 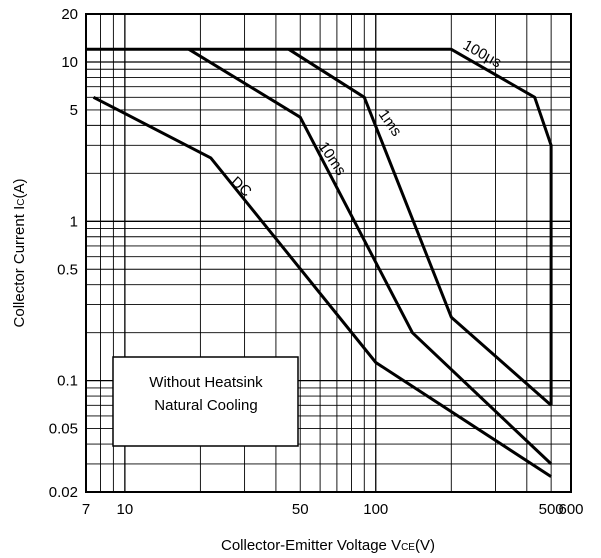 I want to click on annotation-line-2: Natural Cooling, so click(x=205, y=405).